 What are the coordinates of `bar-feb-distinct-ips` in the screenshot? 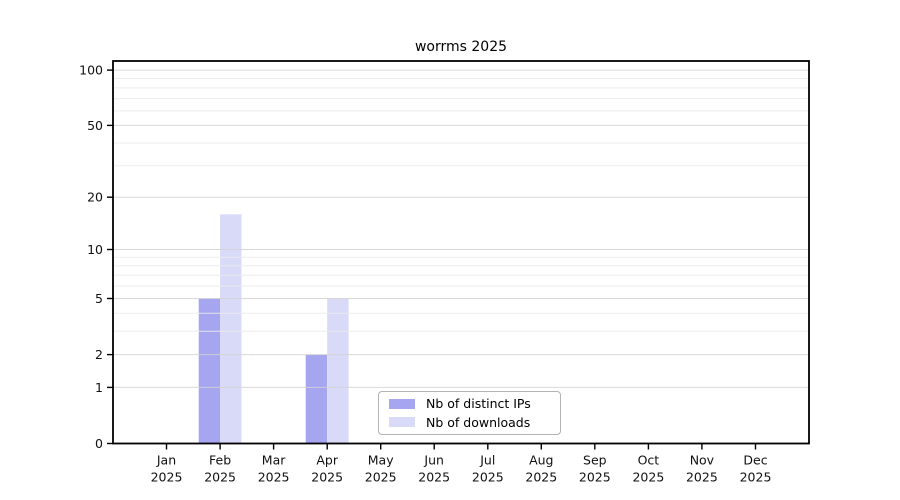 It's located at (209, 371).